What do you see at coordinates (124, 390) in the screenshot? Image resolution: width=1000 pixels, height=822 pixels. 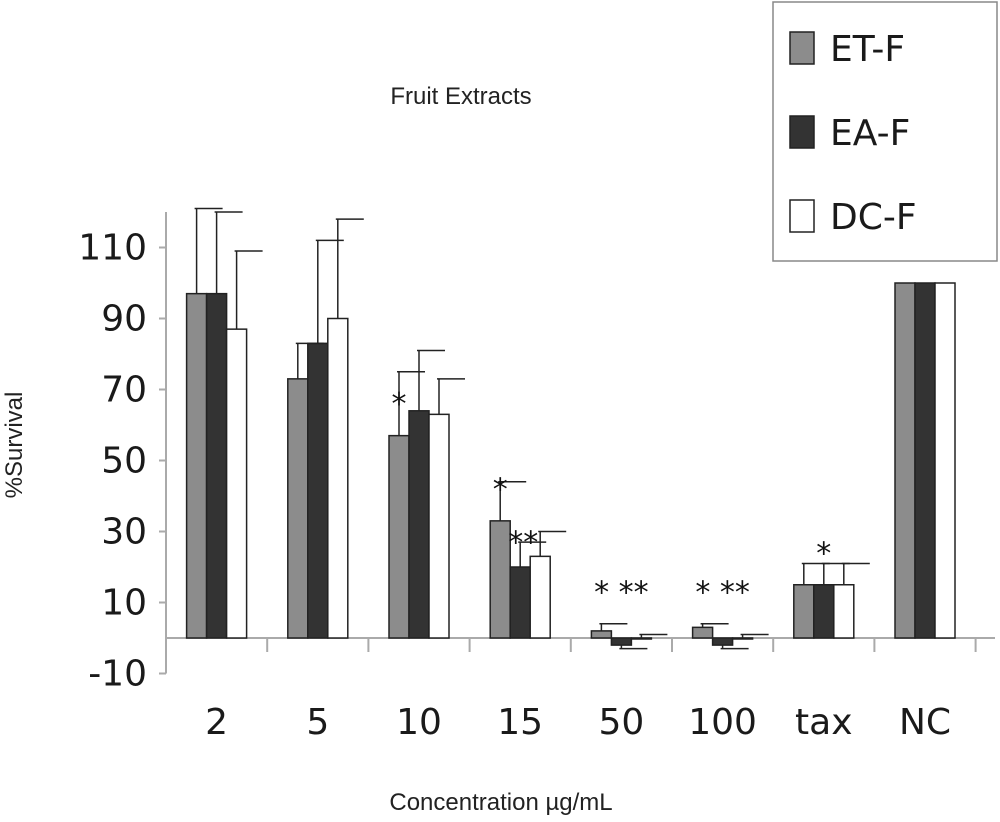 I see `y-tick-label: 70` at bounding box center [124, 390].